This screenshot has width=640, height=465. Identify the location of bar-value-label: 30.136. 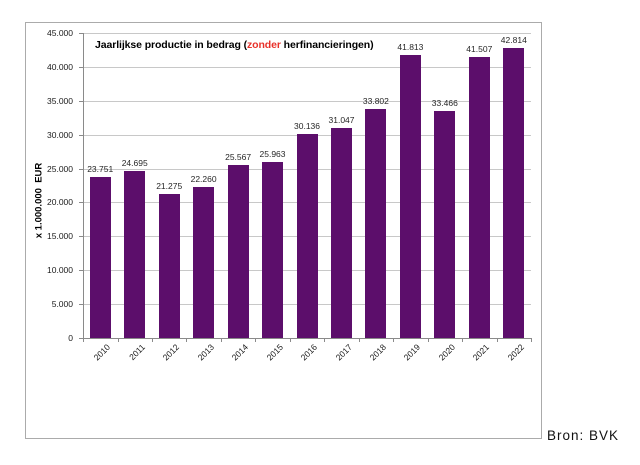
(307, 125).